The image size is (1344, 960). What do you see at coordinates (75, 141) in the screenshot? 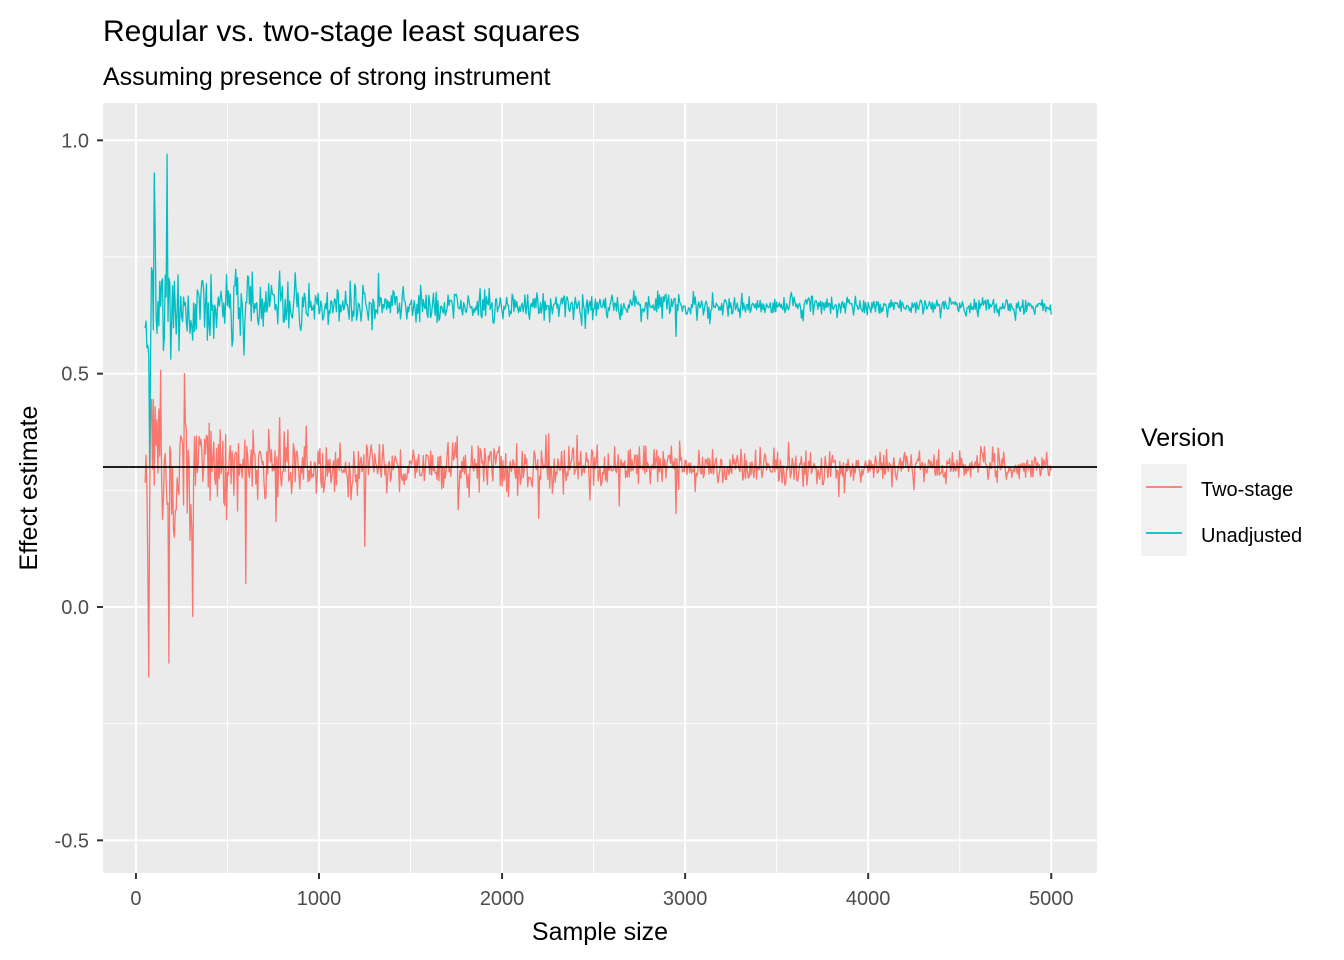
I see `y-tick-label: 1.0` at bounding box center [75, 141].